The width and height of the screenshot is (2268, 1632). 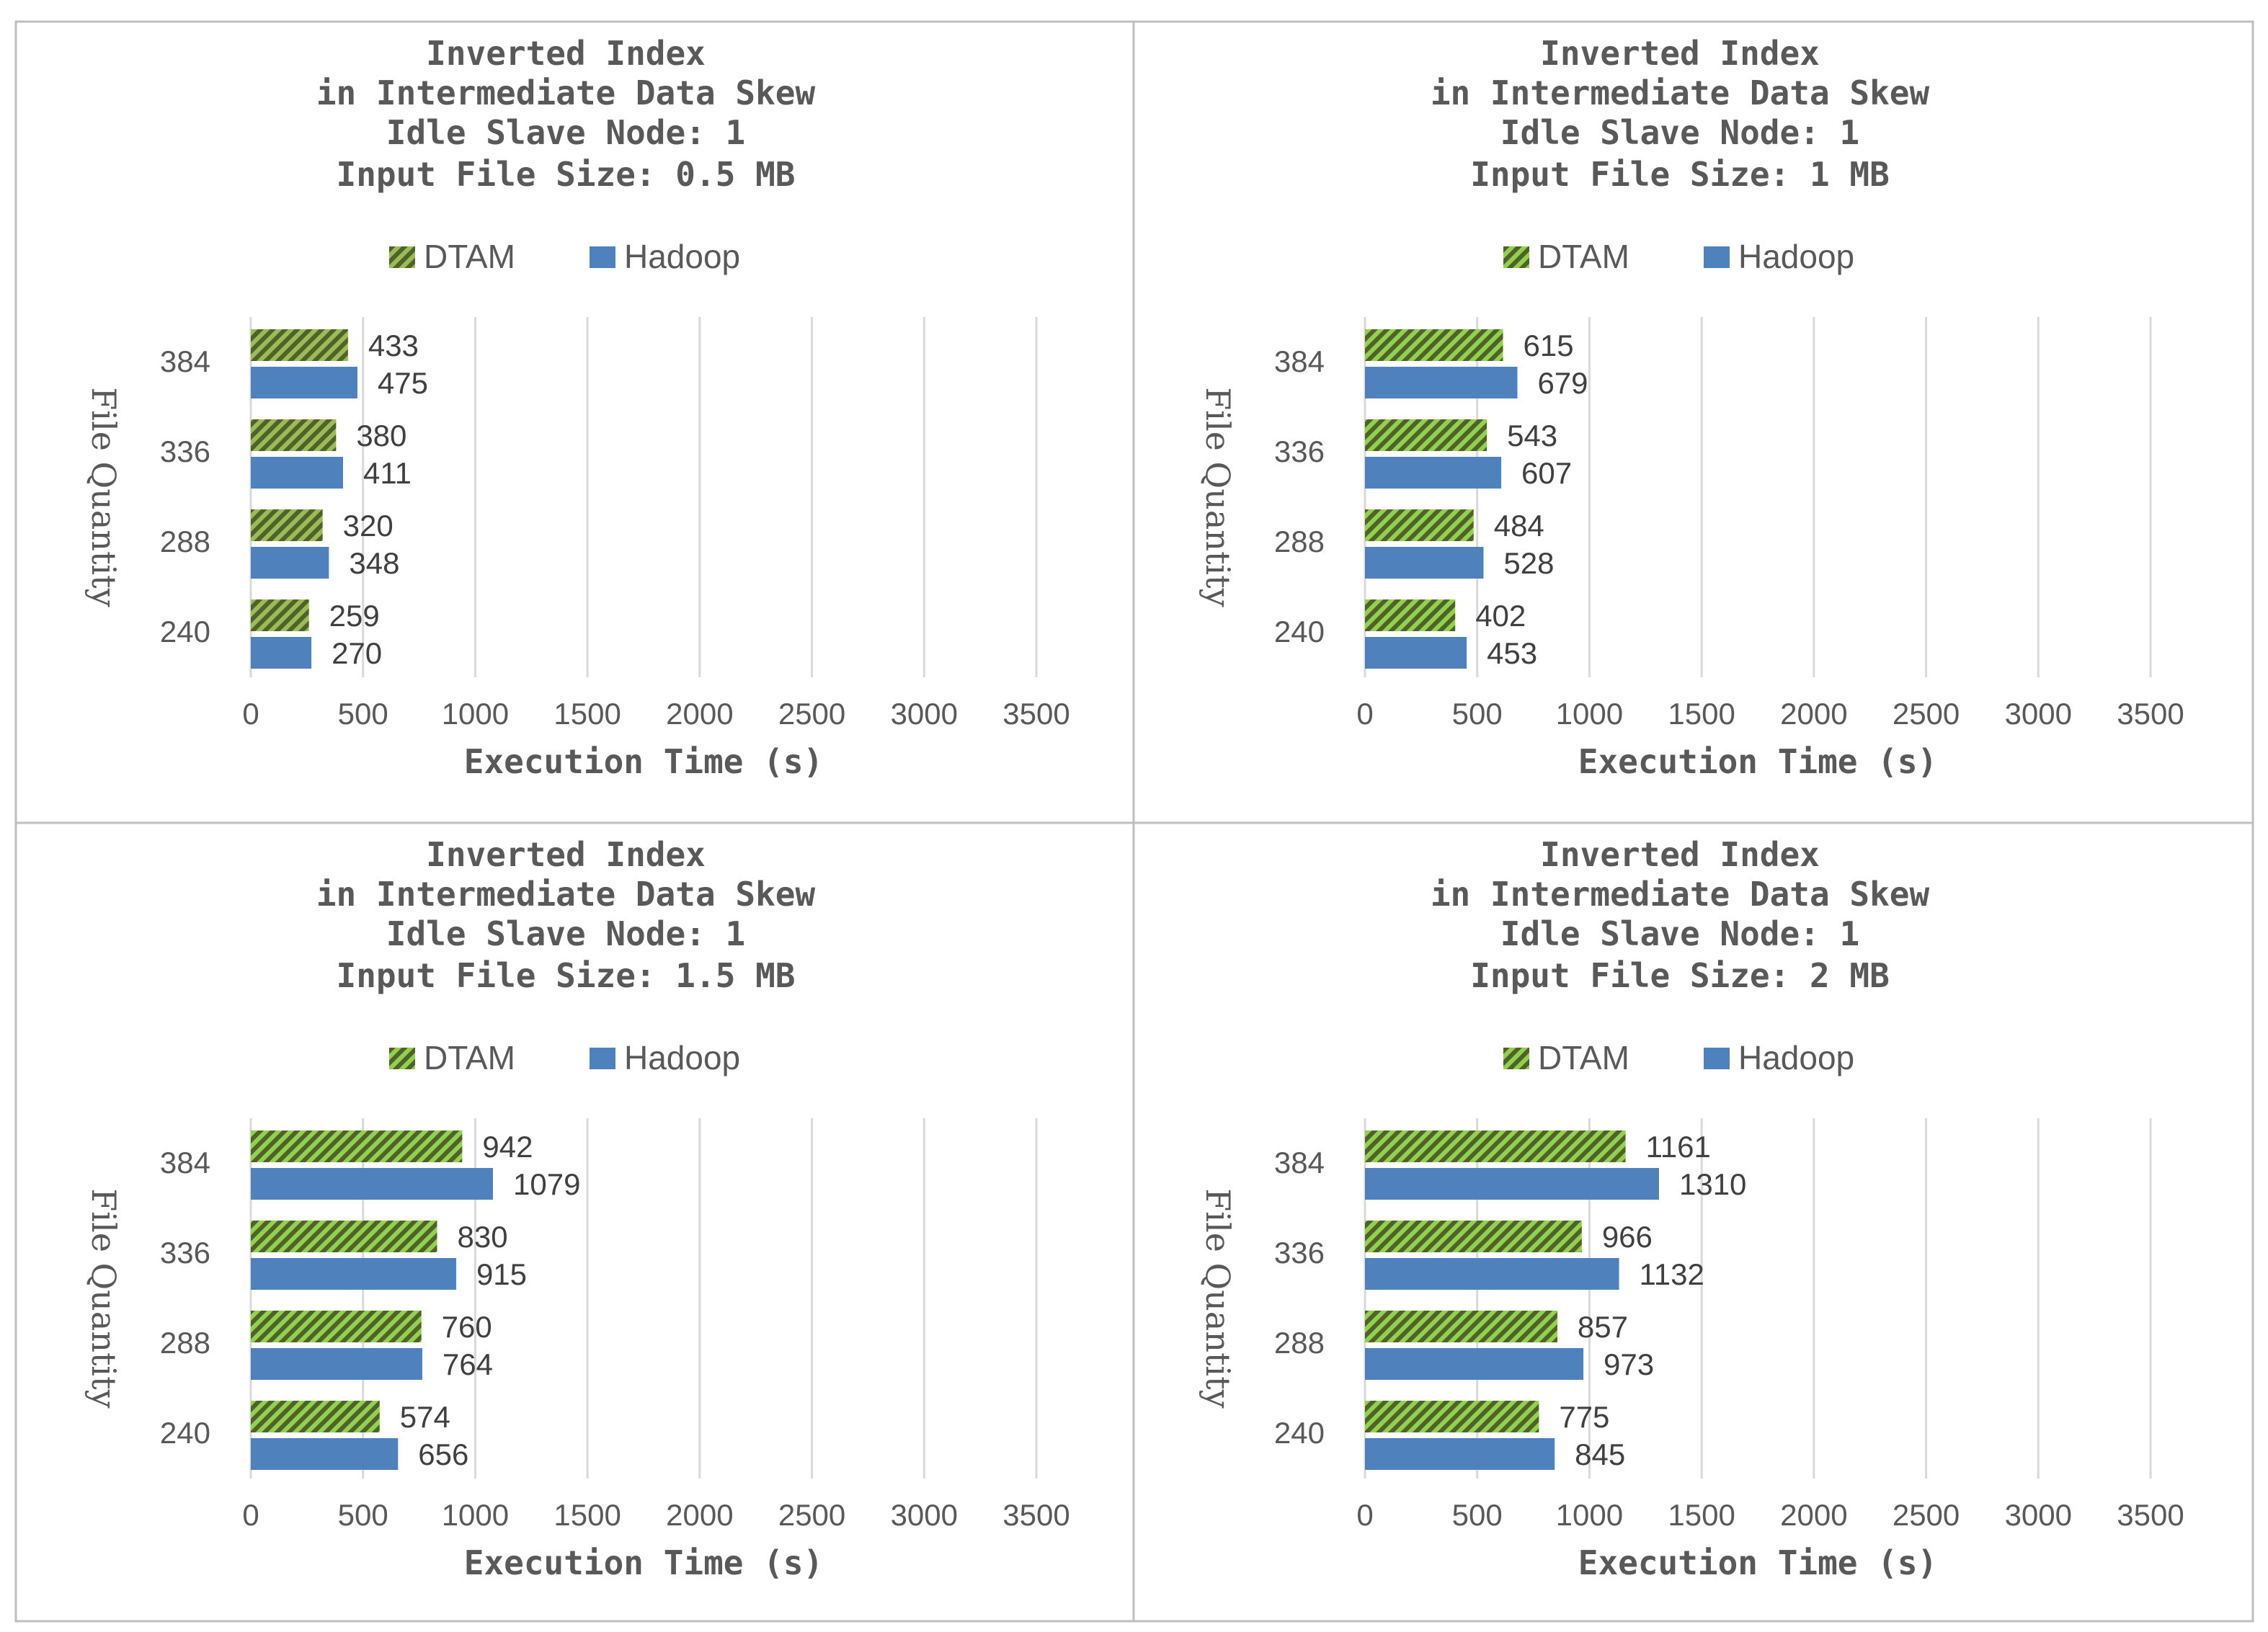 I want to click on data-label-hadoop: 656, so click(x=443, y=1454).